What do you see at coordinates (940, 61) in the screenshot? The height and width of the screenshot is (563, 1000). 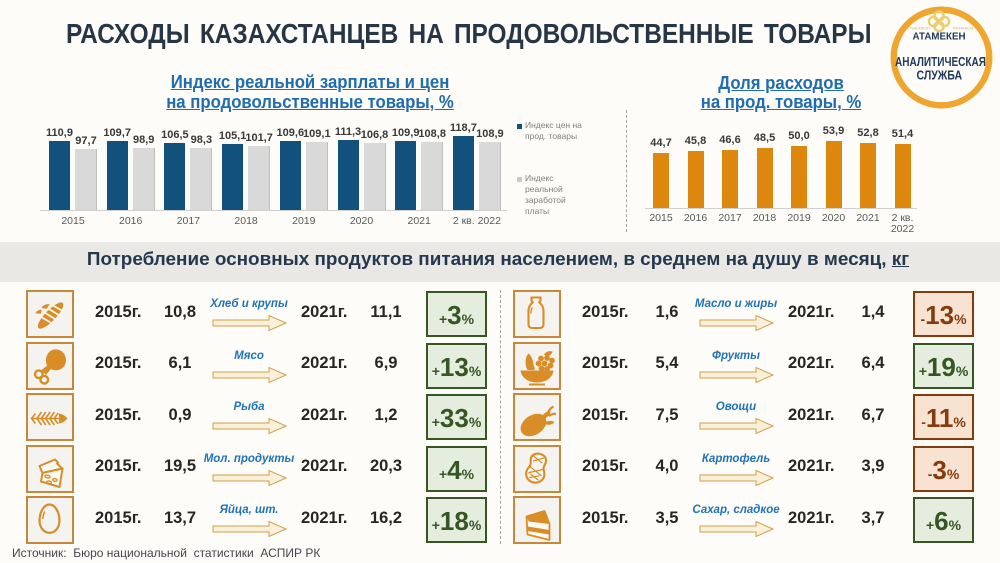 I see `svg-text: АНАЛИТИЧЕСКАЯ` at bounding box center [940, 61].